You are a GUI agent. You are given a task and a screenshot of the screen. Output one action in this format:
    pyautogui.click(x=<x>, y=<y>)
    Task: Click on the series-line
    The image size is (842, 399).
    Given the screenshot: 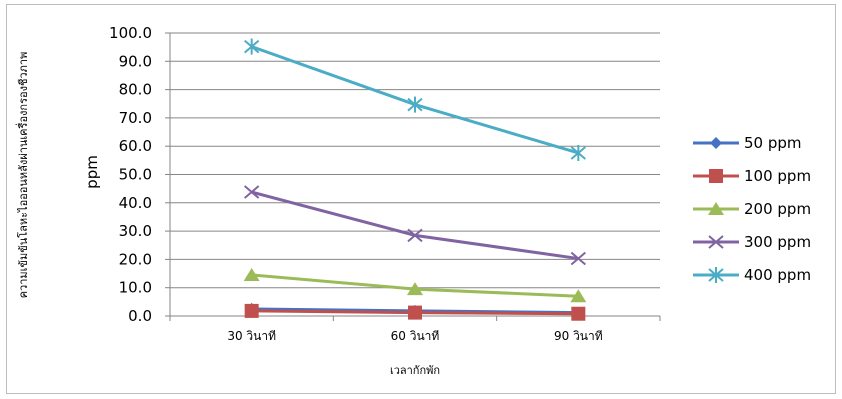 What is the action you would take?
    pyautogui.click(x=415, y=225)
    